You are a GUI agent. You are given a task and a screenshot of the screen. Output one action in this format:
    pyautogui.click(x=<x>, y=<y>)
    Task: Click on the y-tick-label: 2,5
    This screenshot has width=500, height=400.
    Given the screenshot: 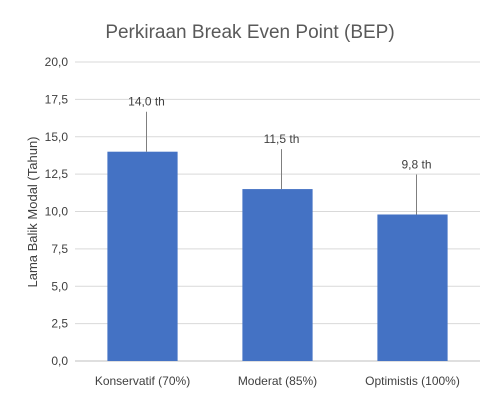 What is the action you would take?
    pyautogui.click(x=59, y=324)
    